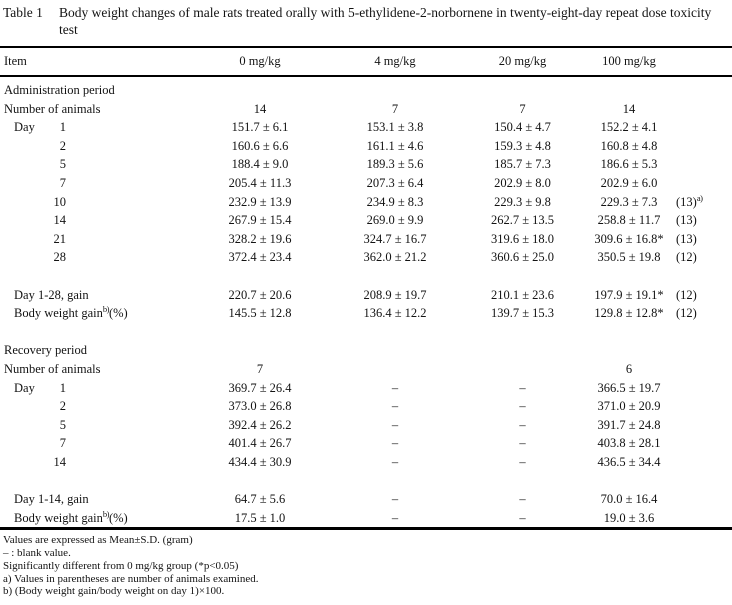 This screenshot has width=732, height=605. I want to click on table-row: Number of animals 14 7 7 14, so click(366, 109).